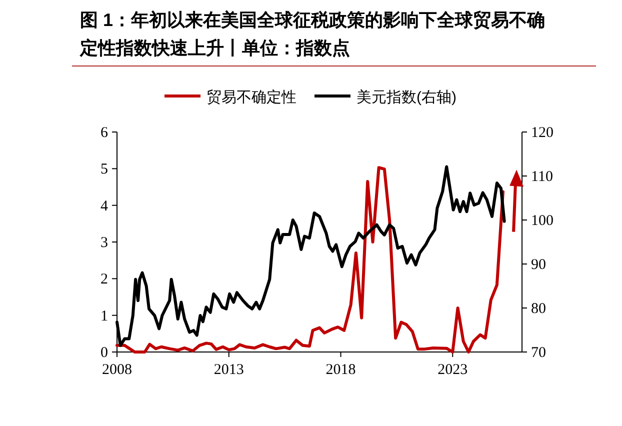 The height and width of the screenshot is (426, 622). What do you see at coordinates (251, 97) in the screenshot?
I see `legend-label: 贸易不确定性` at bounding box center [251, 97].